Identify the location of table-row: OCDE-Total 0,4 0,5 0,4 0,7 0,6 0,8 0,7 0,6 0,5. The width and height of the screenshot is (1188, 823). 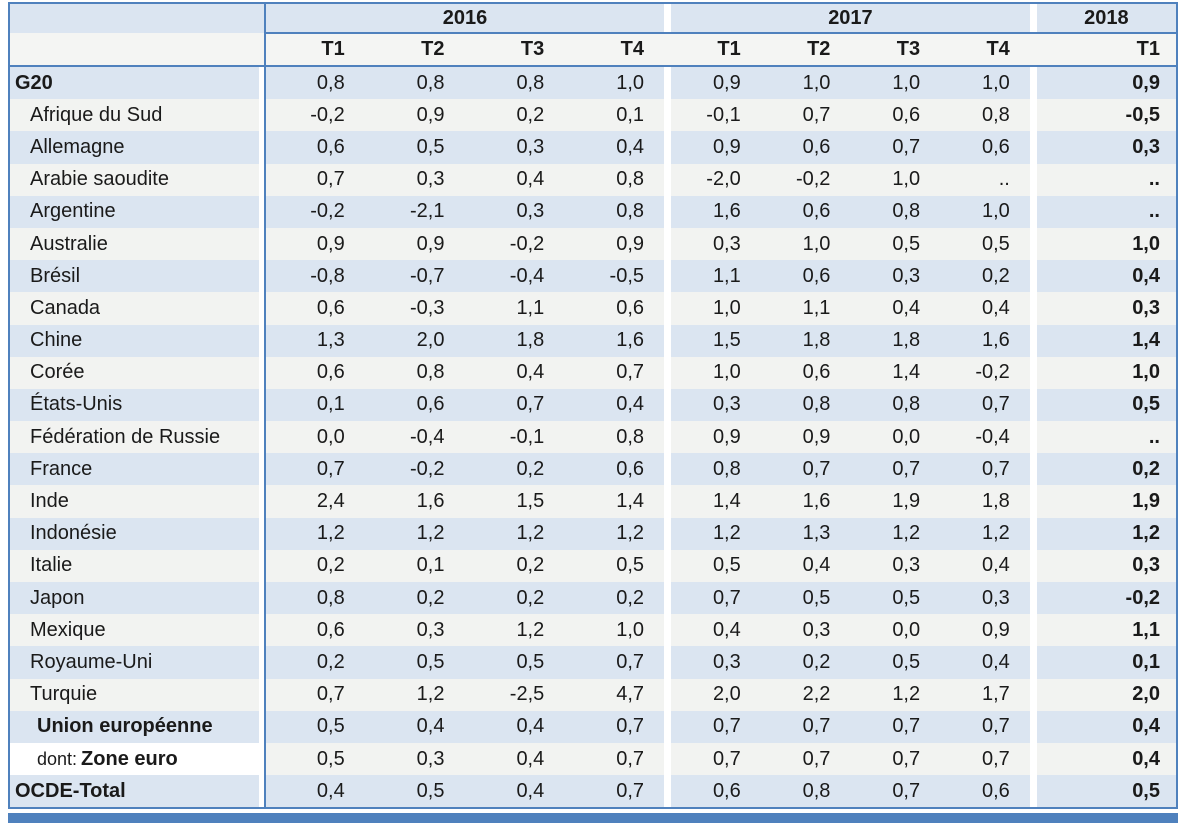
(593, 792).